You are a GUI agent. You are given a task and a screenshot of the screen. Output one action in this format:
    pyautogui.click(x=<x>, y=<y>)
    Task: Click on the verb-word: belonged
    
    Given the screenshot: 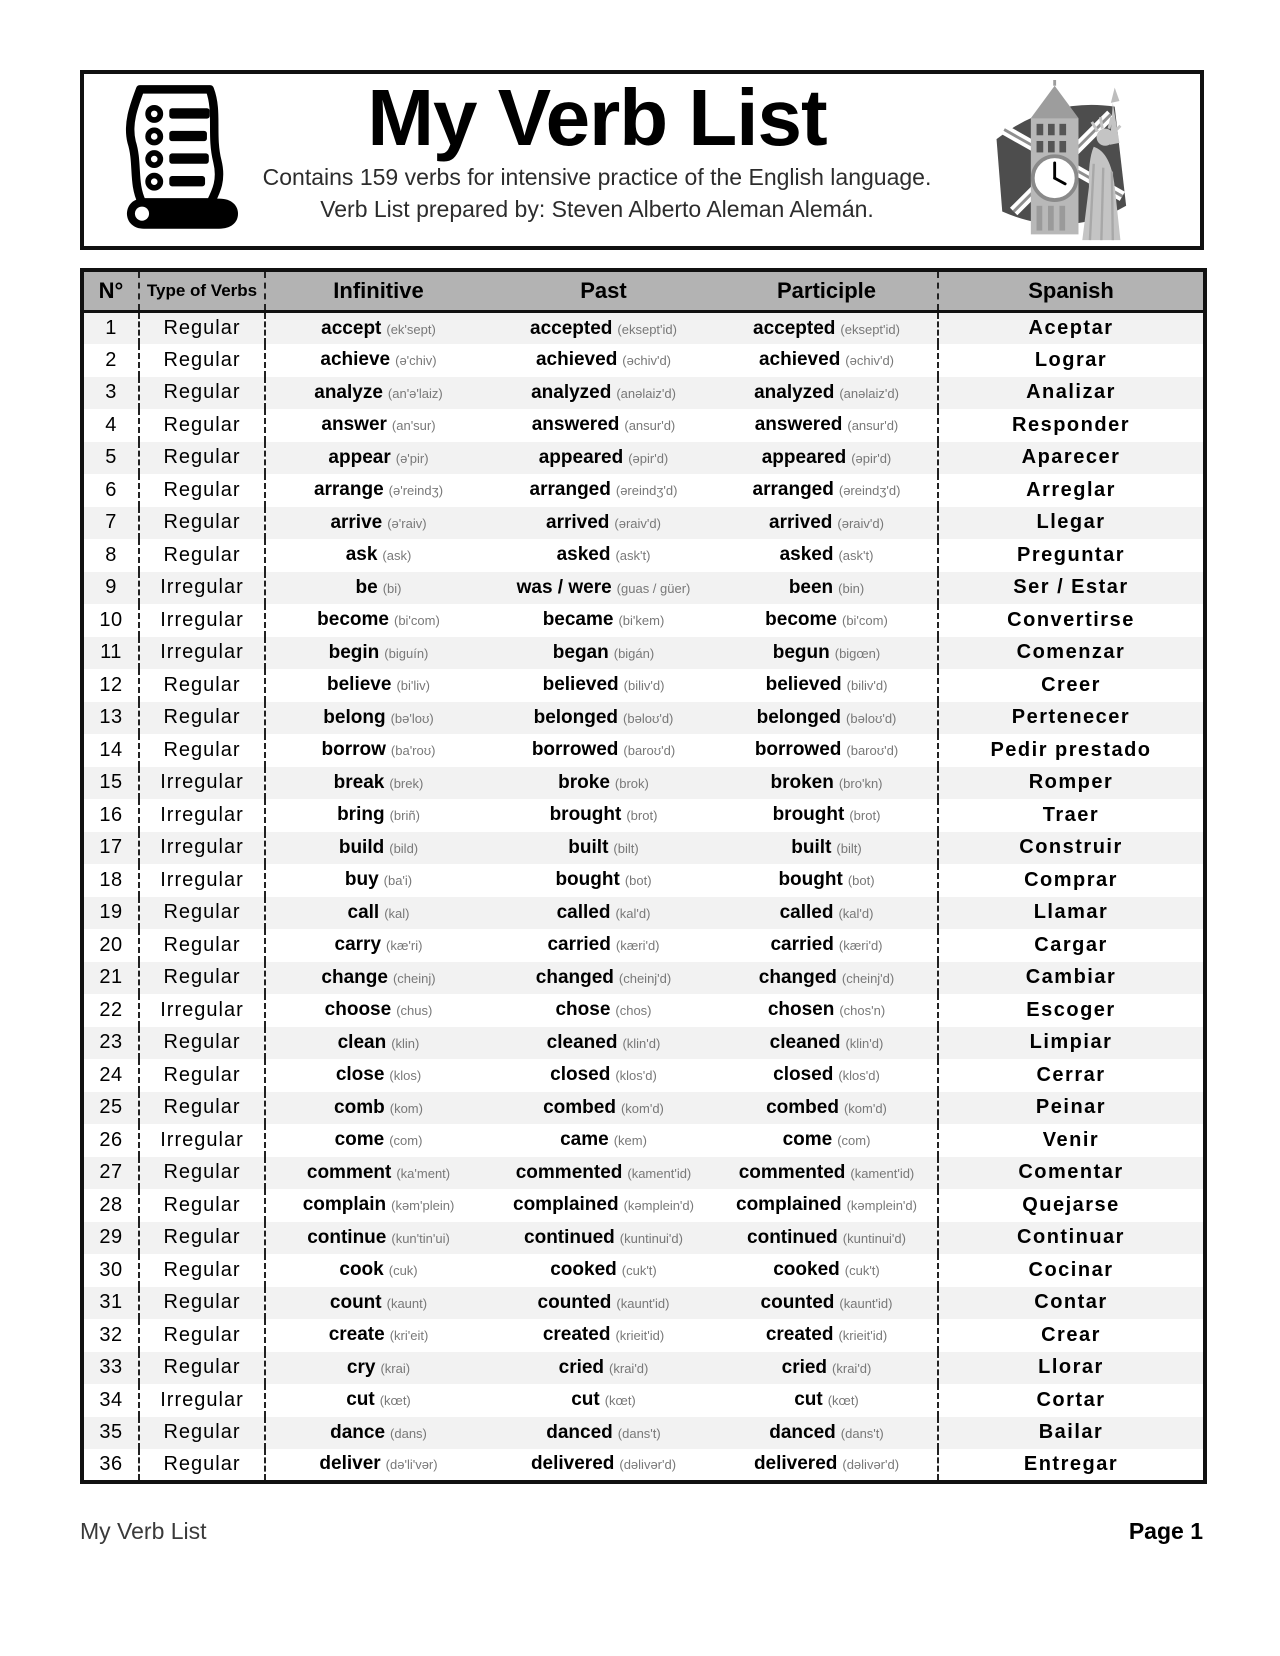 What is the action you would take?
    pyautogui.click(x=799, y=717)
    